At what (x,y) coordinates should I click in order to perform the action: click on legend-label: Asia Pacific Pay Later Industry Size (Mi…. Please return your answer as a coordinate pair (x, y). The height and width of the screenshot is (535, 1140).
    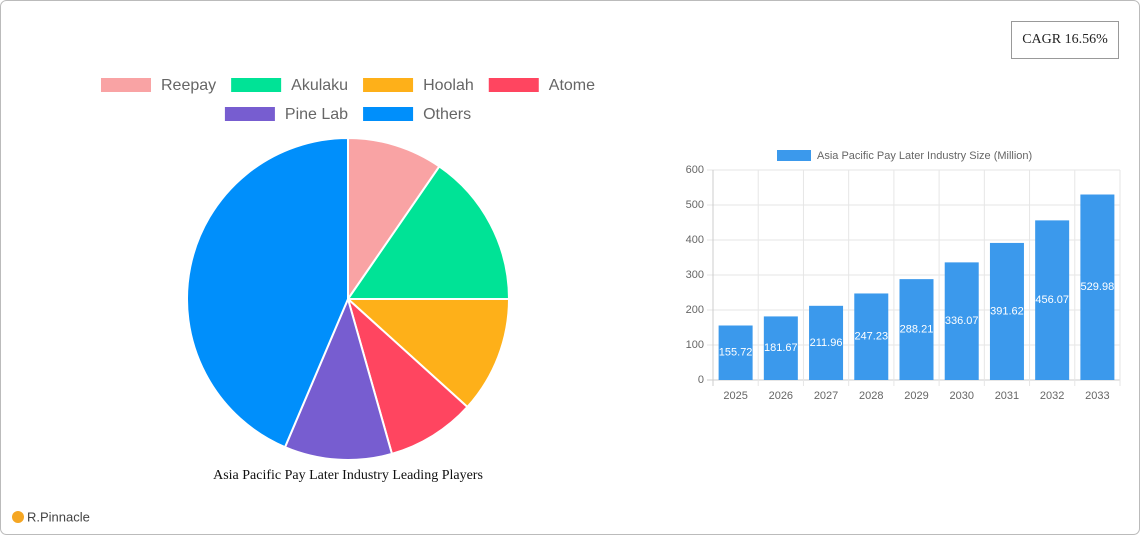
    Looking at the image, I should click on (924, 156).